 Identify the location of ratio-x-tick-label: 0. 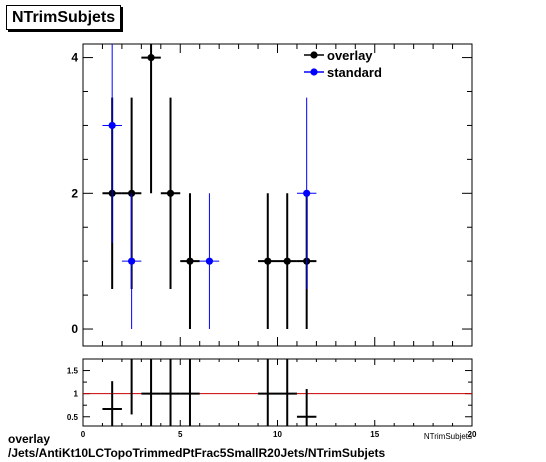
(83, 434).